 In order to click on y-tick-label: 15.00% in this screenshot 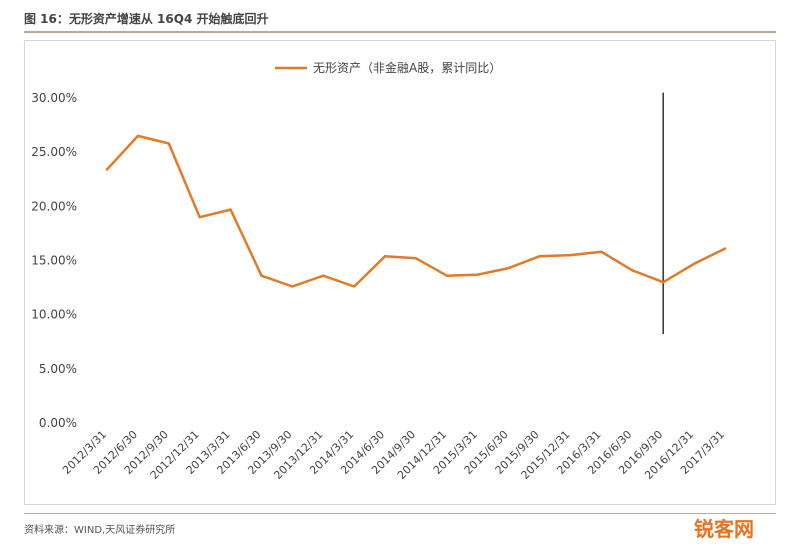, I will do `click(54, 261)`.